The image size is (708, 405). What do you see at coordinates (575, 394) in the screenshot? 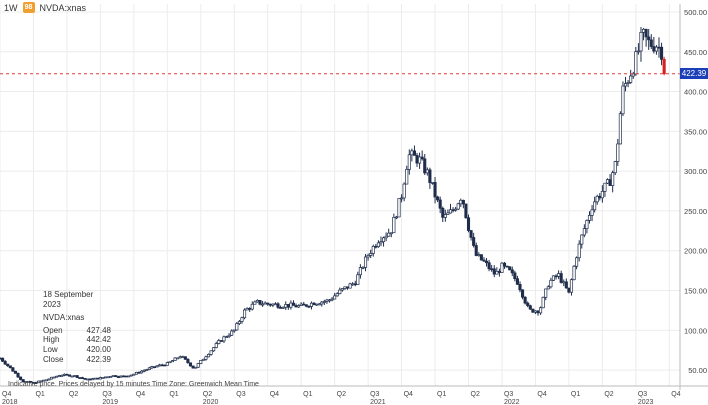
I see `x-quarter-label: Q1` at bounding box center [575, 394].